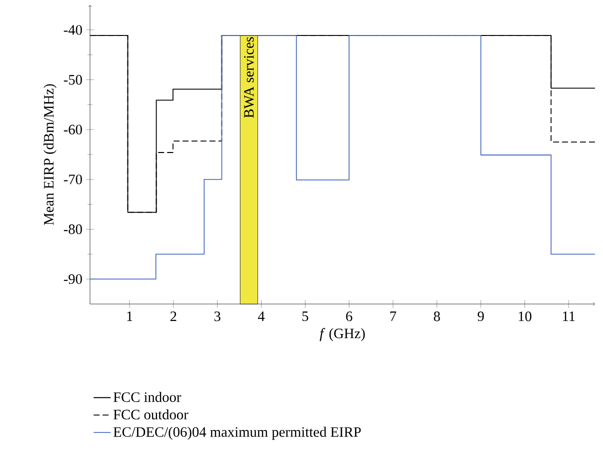 The height and width of the screenshot is (473, 603). Describe the element at coordinates (349, 317) in the screenshot. I see `x-tick-label: 6` at that location.